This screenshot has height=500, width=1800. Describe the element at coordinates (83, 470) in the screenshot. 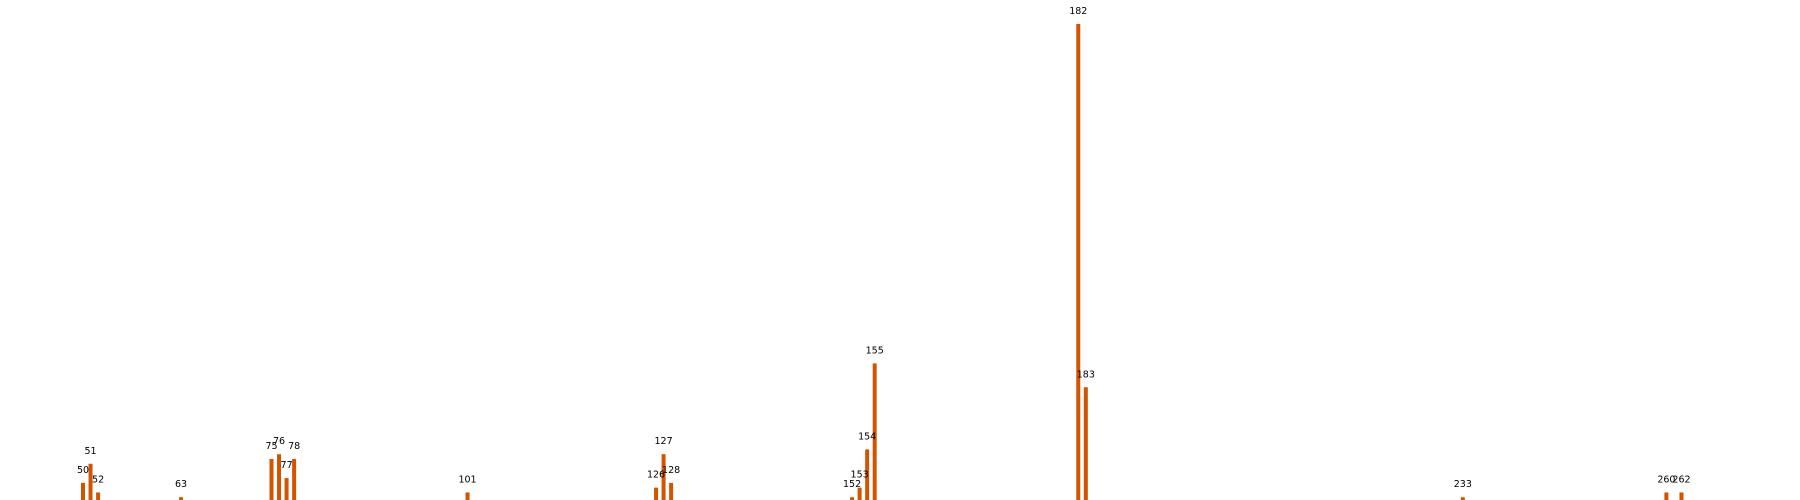

I see `bar-label-50: 50` at that location.